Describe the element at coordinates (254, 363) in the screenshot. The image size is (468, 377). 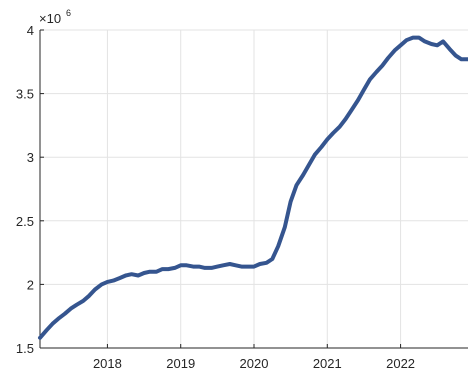
I see `x-tick-label: 2020` at that location.